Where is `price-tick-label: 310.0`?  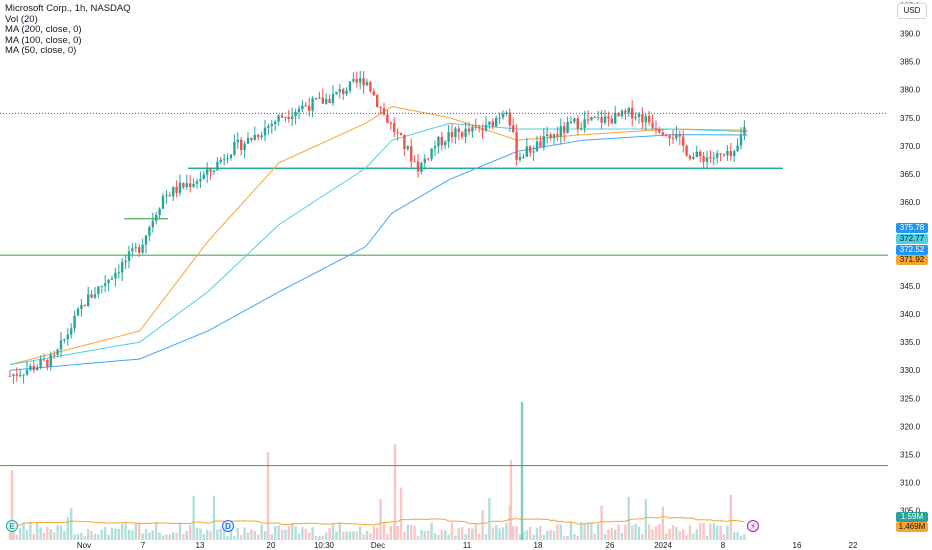
price-tick-label: 310.0 is located at coordinates (910, 482).